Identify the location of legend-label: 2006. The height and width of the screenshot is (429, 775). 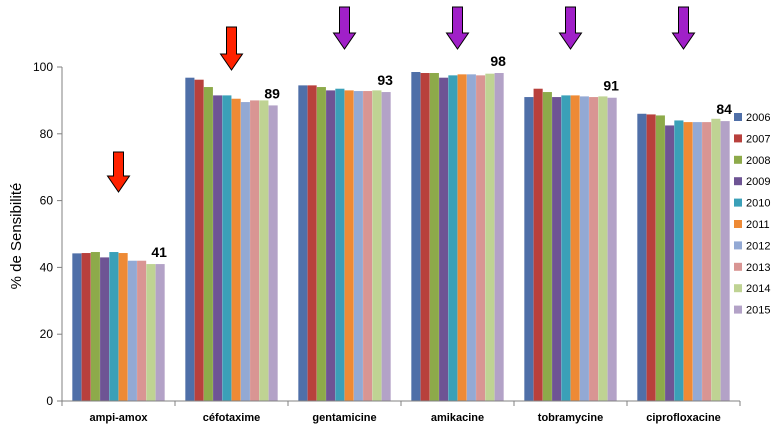
(758, 118).